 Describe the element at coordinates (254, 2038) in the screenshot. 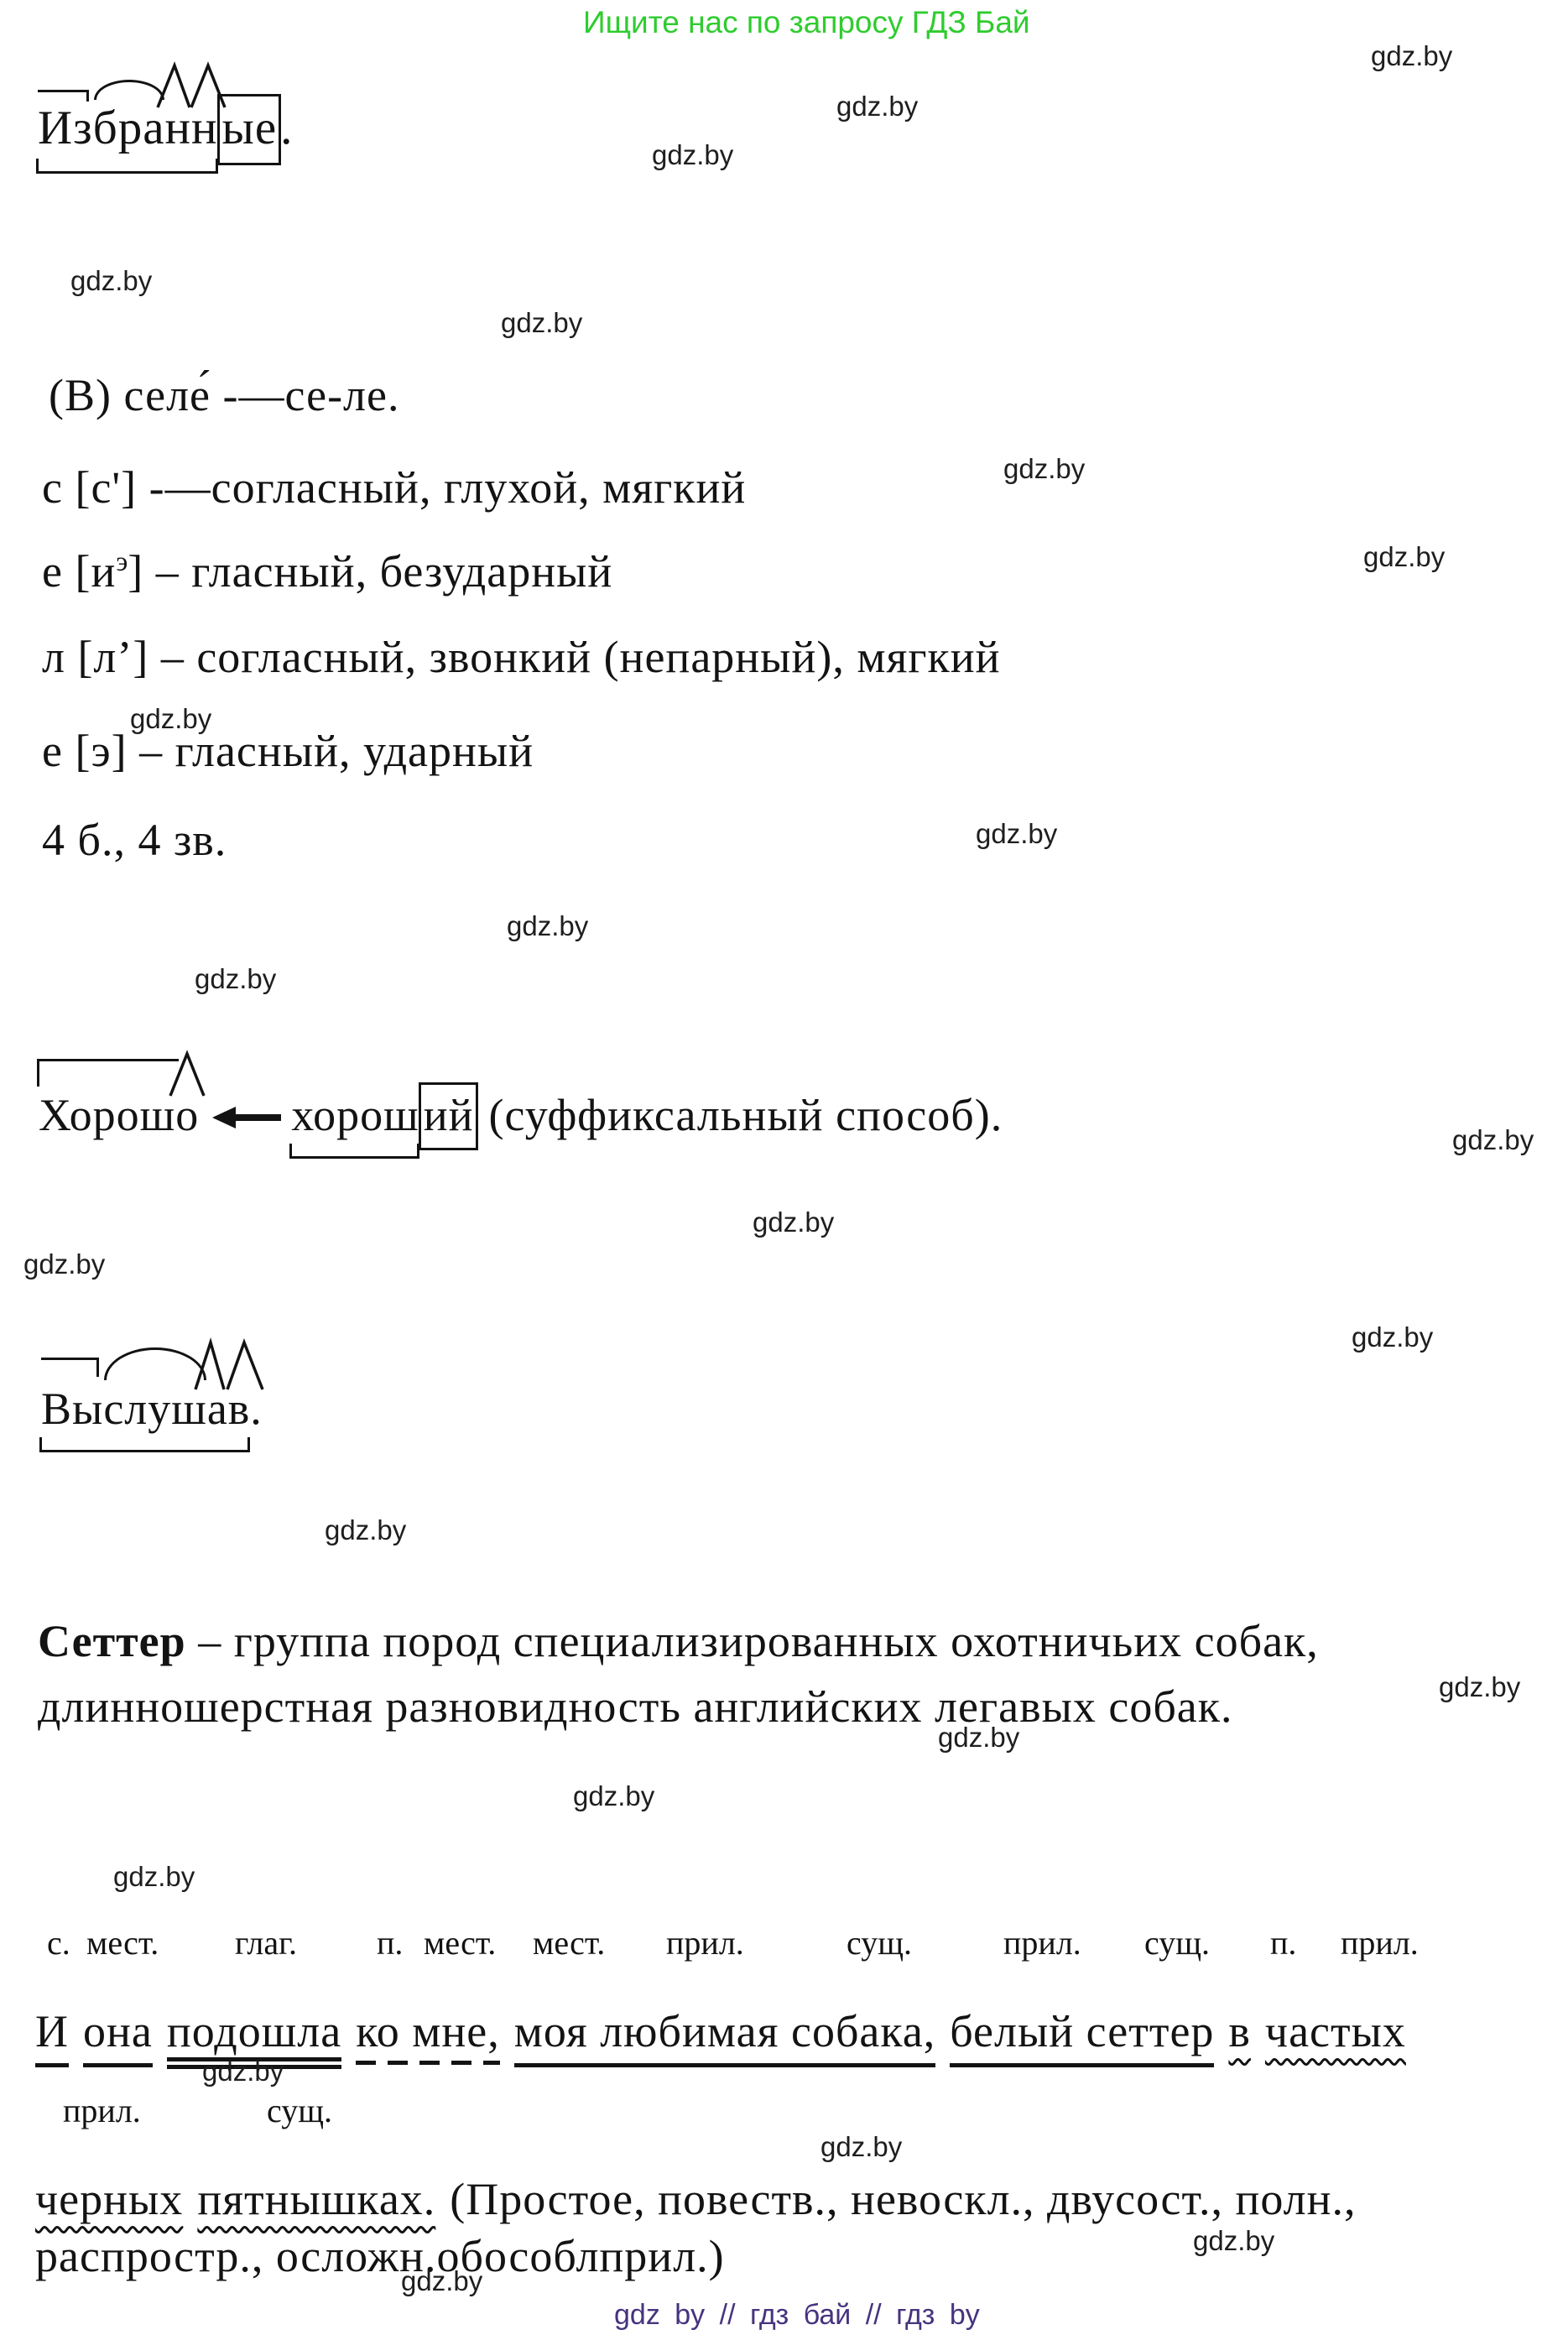

I see `sentence-word-predicate: подошла` at that location.